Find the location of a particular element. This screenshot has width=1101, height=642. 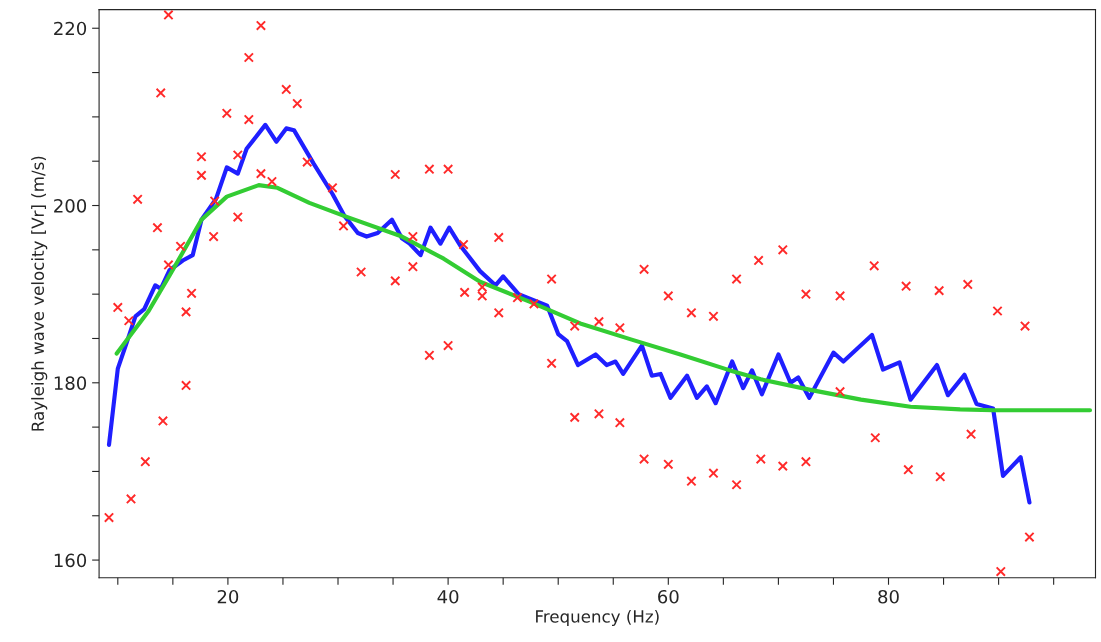

y-tick-label: 180 is located at coordinates (70, 383).